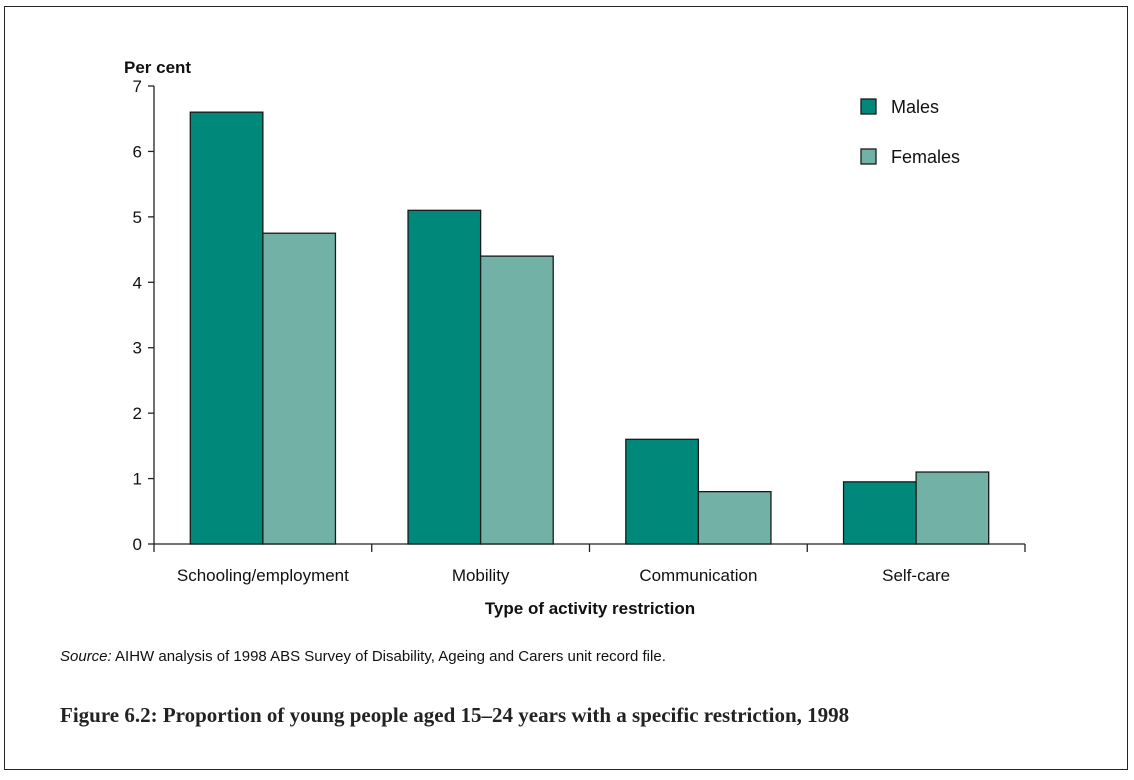  Describe the element at coordinates (137, 479) in the screenshot. I see `y-tick-label: 1` at that location.